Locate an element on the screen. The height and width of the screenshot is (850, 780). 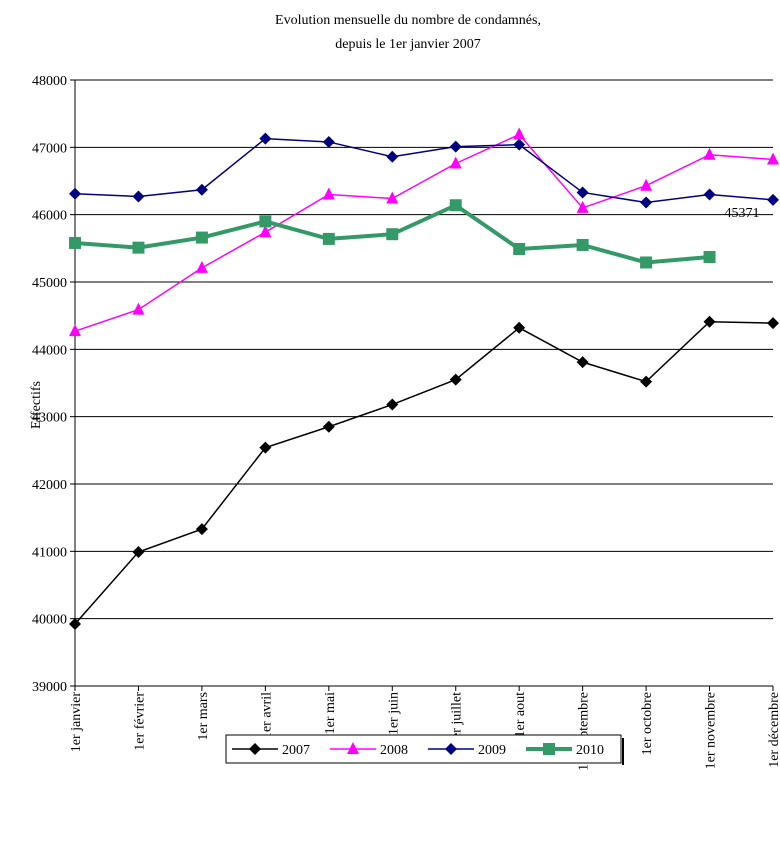
x-tick-label: 1er juillet is located at coordinates (457, 719).